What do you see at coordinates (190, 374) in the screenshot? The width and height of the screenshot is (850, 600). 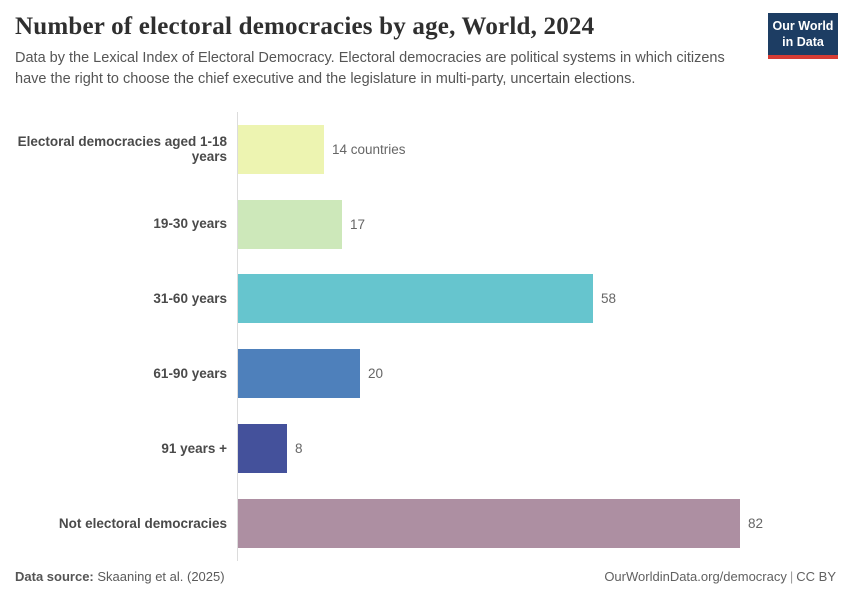 I see `category-label: 61-90 years` at bounding box center [190, 374].